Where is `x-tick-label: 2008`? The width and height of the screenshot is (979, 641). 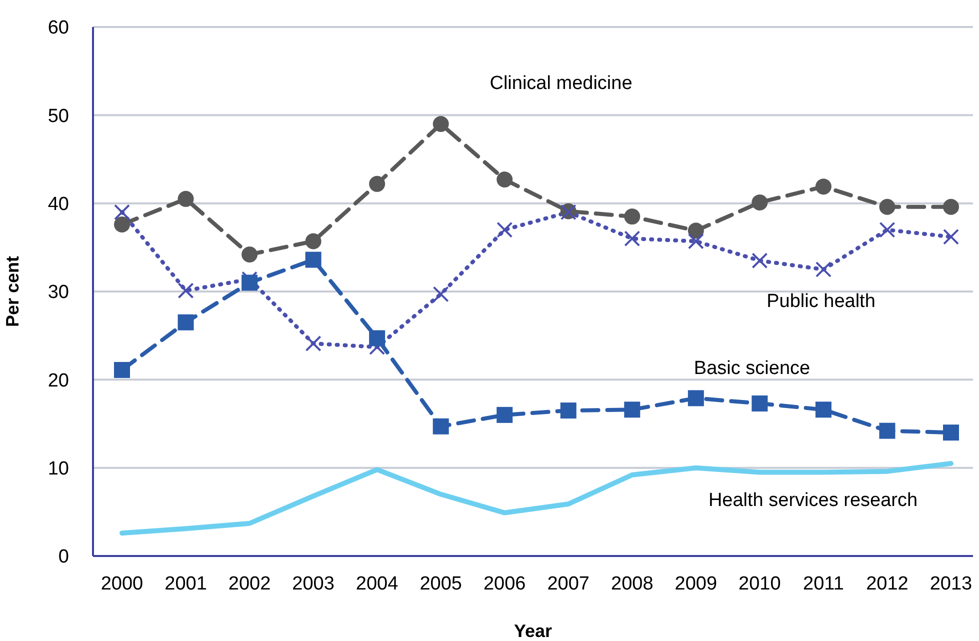 x-tick-label: 2008 is located at coordinates (632, 583).